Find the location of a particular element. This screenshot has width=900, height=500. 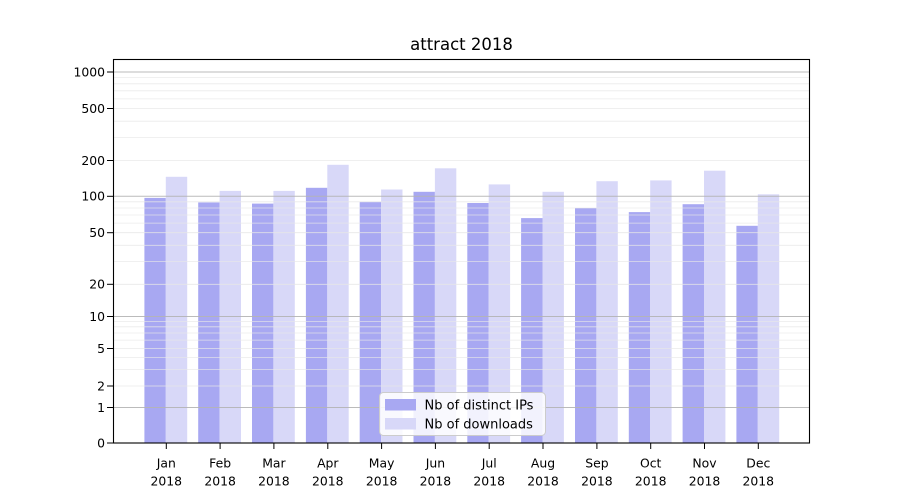

bar-aug-distinct-ips is located at coordinates (532, 330).